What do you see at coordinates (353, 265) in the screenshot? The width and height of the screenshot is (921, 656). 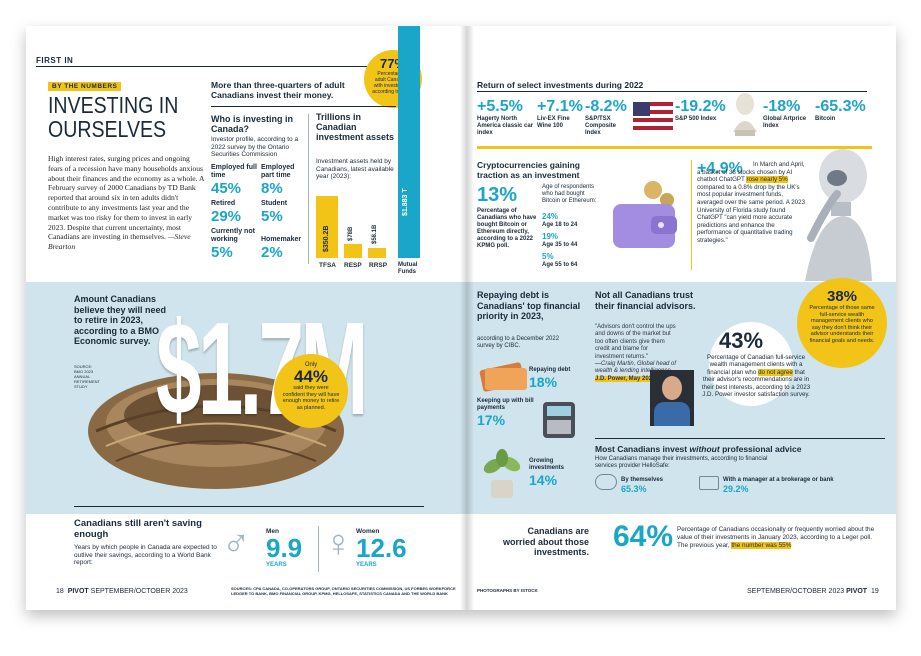 I see `bar-label-resp: RESP` at bounding box center [353, 265].